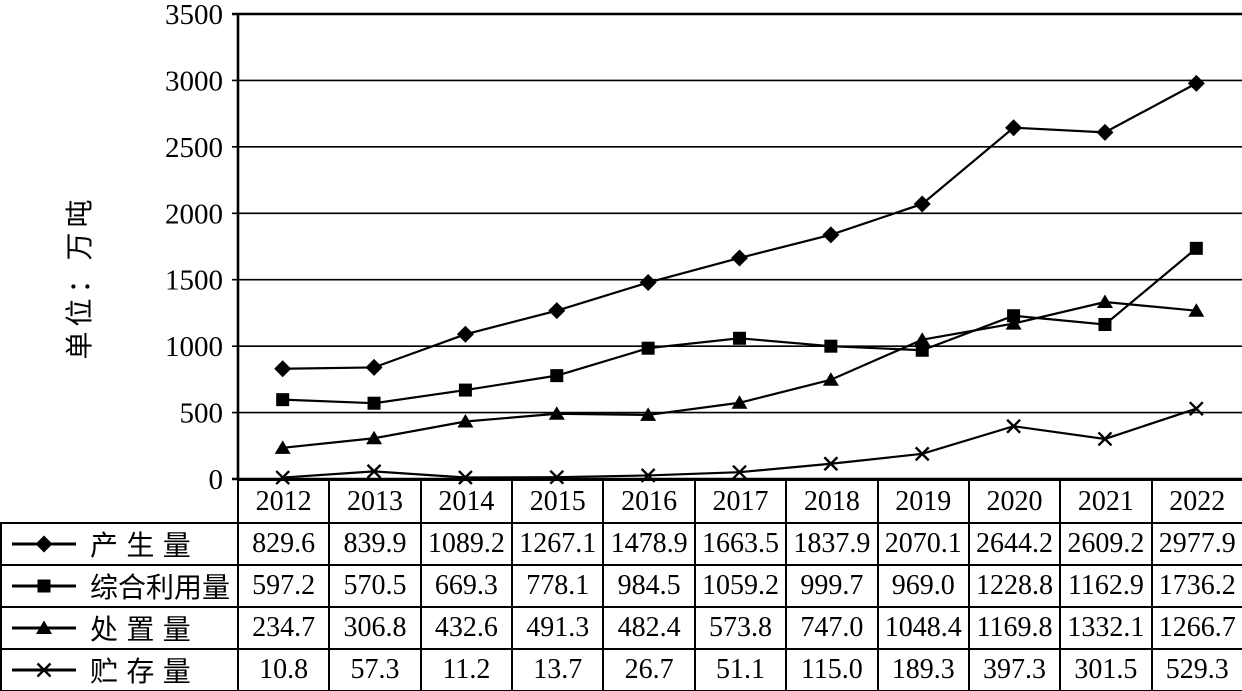  Describe the element at coordinates (558, 669) in the screenshot. I see `value-cell: 13.7` at that location.